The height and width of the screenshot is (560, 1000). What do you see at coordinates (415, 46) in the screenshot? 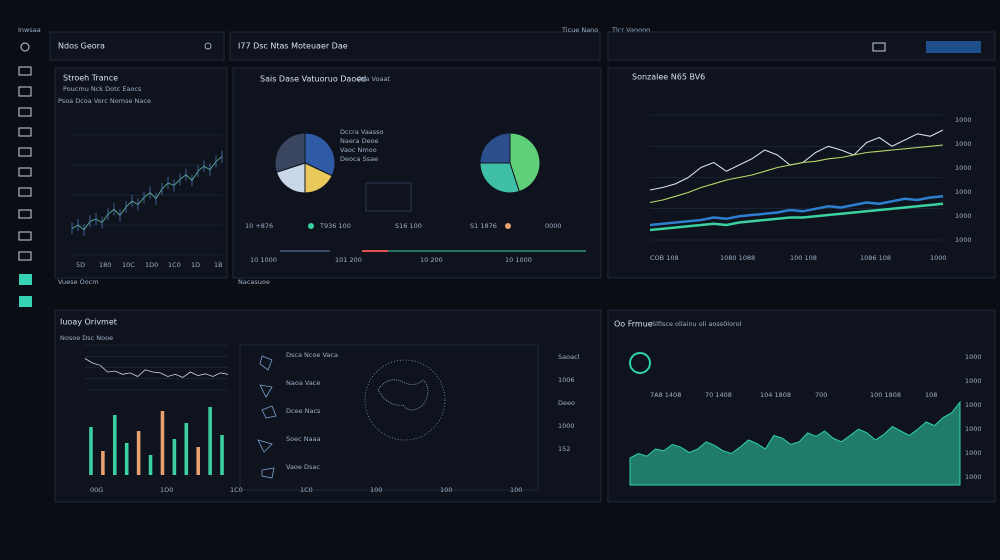
I see `title-bar` at bounding box center [415, 46].